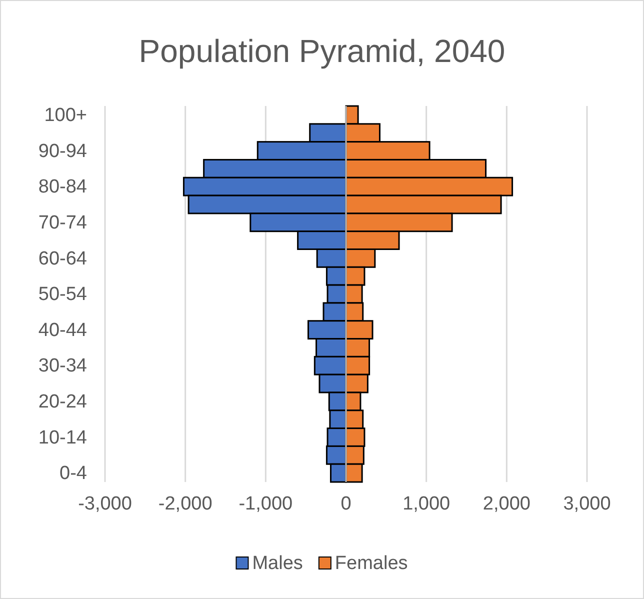 Image resolution: width=644 pixels, height=599 pixels. Describe the element at coordinates (587, 503) in the screenshot. I see `x-tick-label: 3,000` at that location.